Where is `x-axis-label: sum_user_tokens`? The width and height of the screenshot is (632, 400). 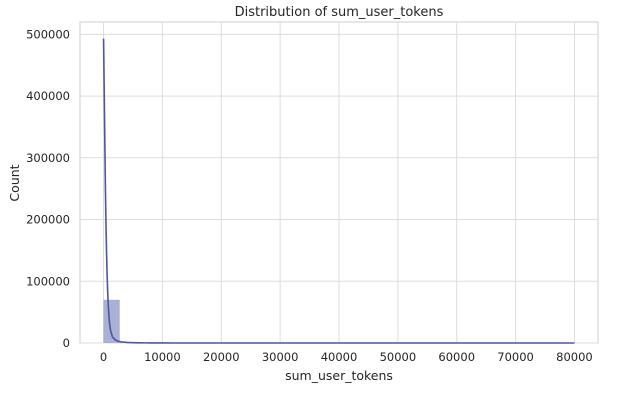
x-axis-label: sum_user_tokens is located at coordinates (339, 375).